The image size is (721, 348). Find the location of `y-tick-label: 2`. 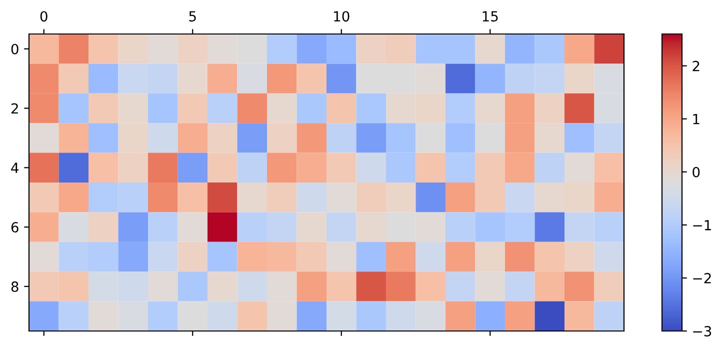

y-tick-label: 2 is located at coordinates (14, 108).